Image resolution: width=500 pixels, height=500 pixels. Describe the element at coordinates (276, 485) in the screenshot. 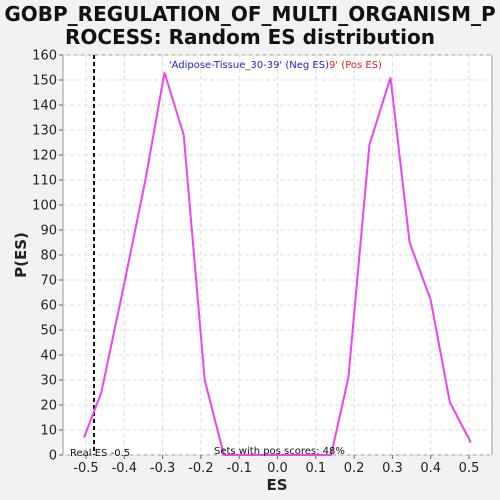

I see `x-axis-label: ES` at that location.